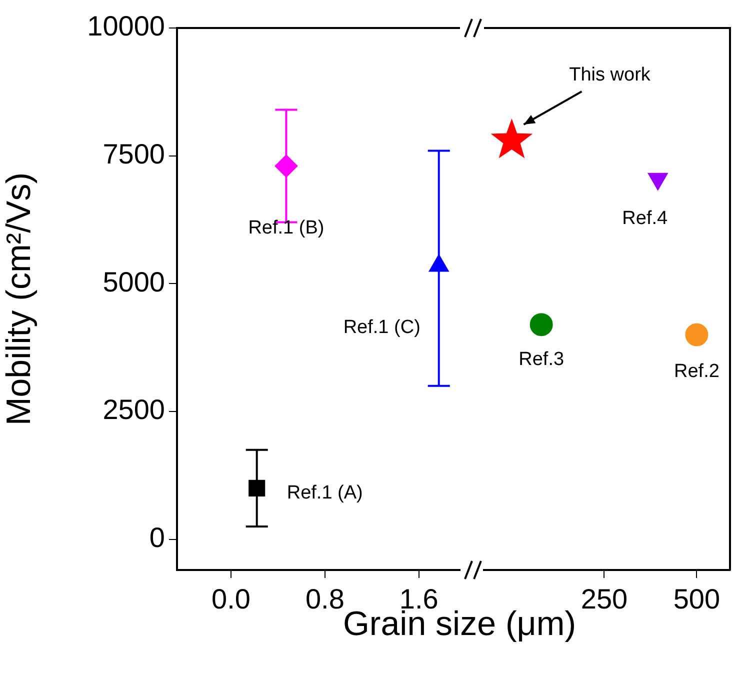 The height and width of the screenshot is (681, 742). Describe the element at coordinates (645, 219) in the screenshot. I see `series-label: Ref.4` at that location.